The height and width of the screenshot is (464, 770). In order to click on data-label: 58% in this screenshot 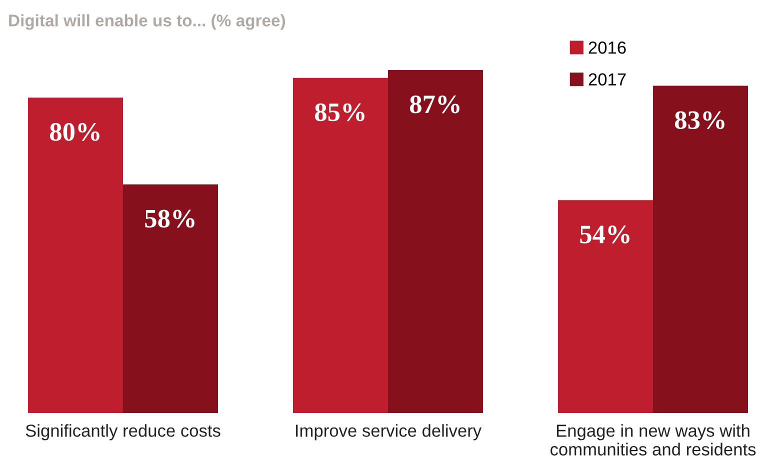, I will do `click(169, 219)`.